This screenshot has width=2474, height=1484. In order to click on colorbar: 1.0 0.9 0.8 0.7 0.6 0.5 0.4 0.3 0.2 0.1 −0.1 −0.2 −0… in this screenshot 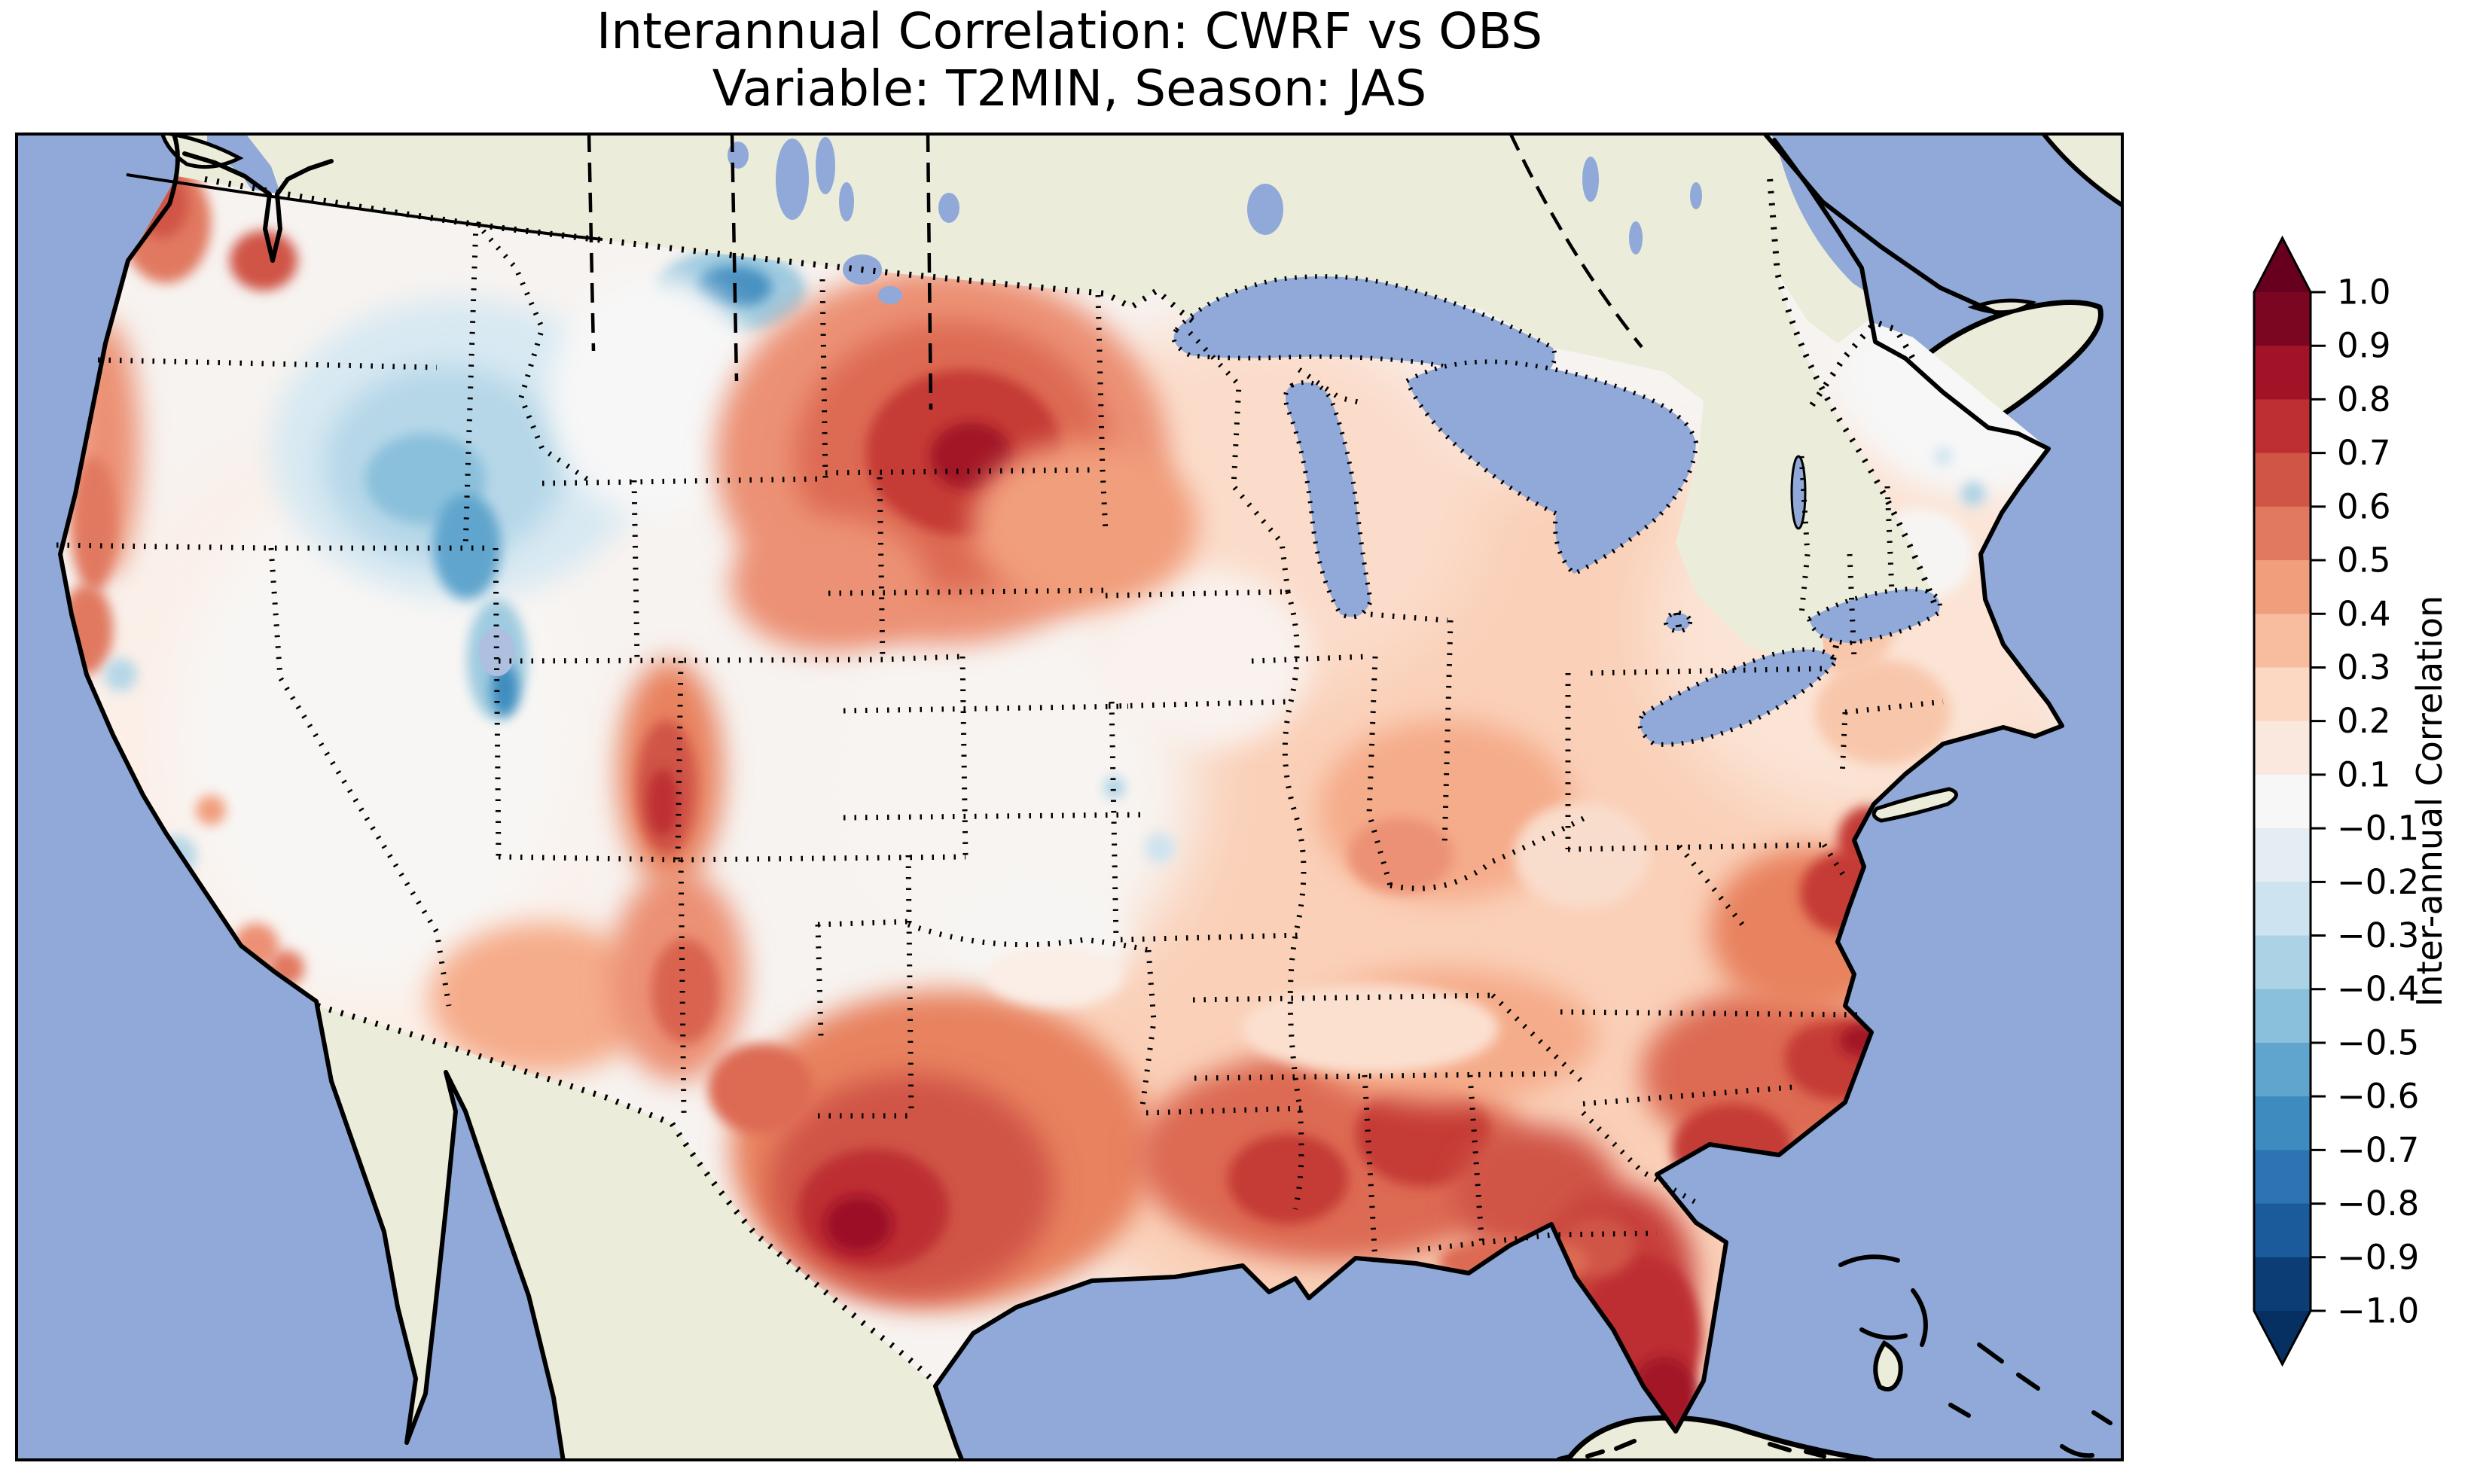, I will do `click(2349, 813)`.